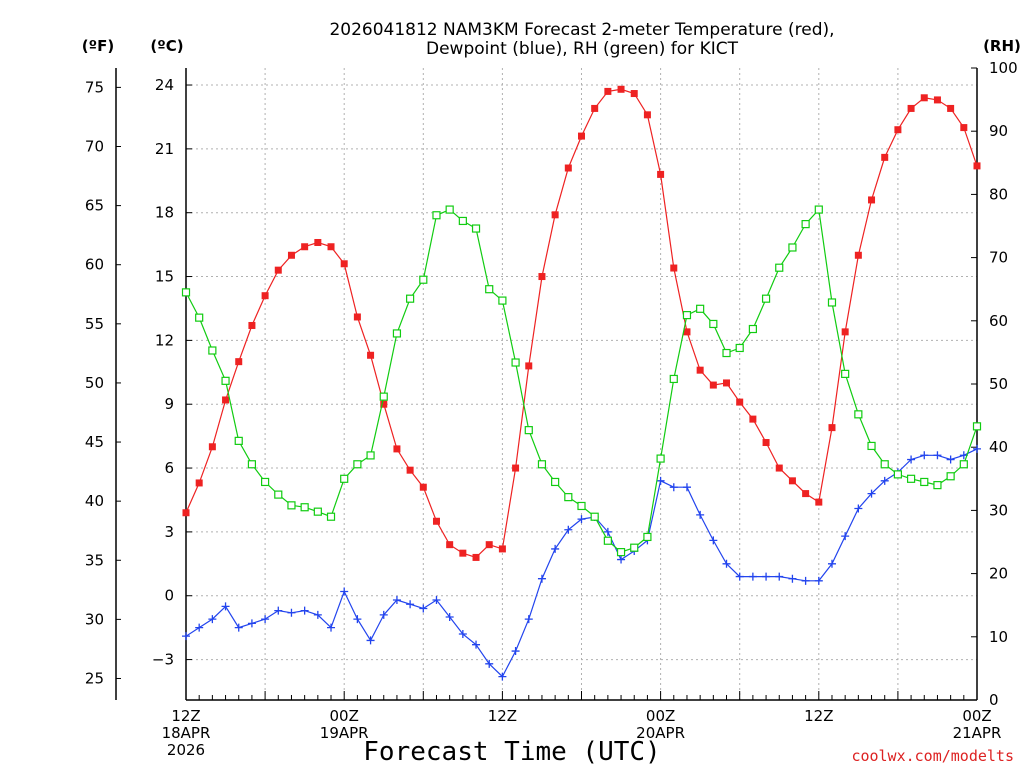 This screenshot has height=768, width=1024. What do you see at coordinates (166, 46) in the screenshot?
I see `celsius-unit-label: (ºC)` at bounding box center [166, 46].